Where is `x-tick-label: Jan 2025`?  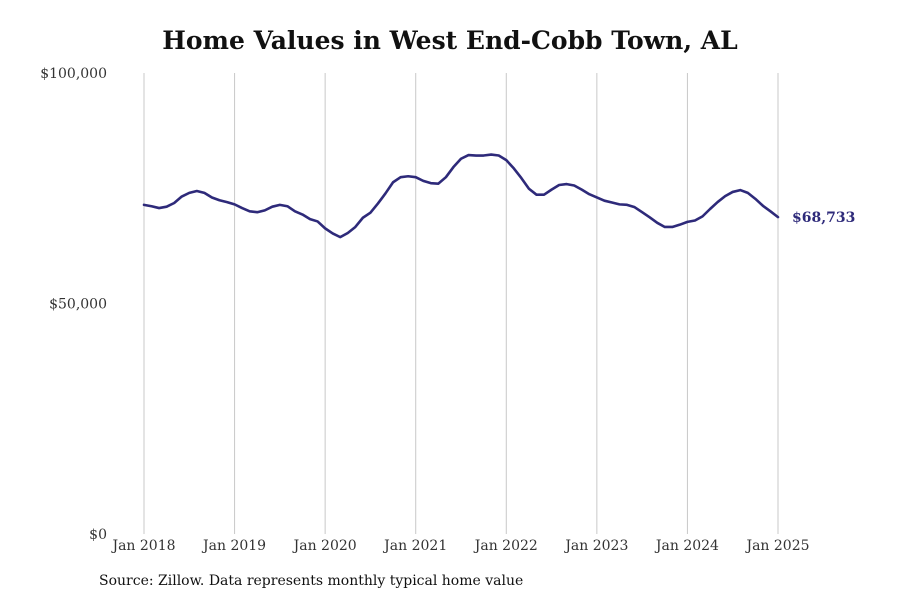 x-tick-label: Jan 2025 is located at coordinates (776, 546).